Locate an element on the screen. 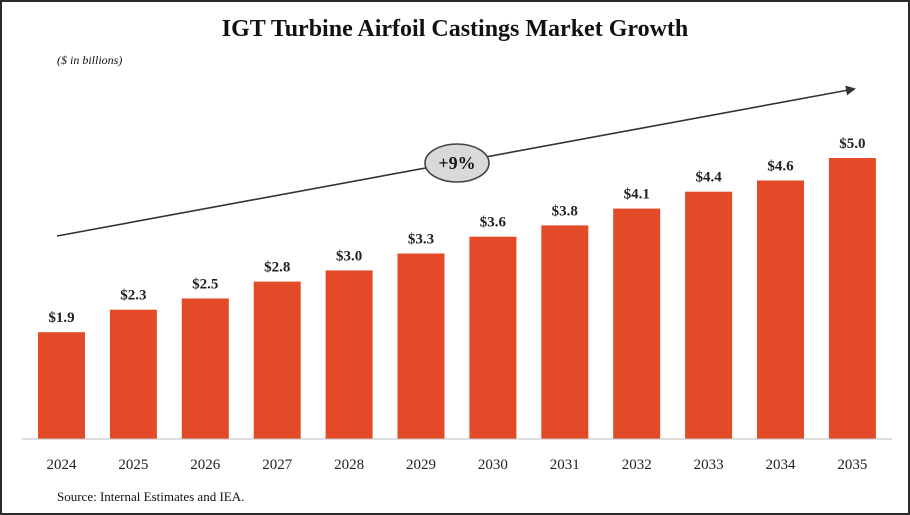  x-tick-2029: 2029 is located at coordinates (421, 465).